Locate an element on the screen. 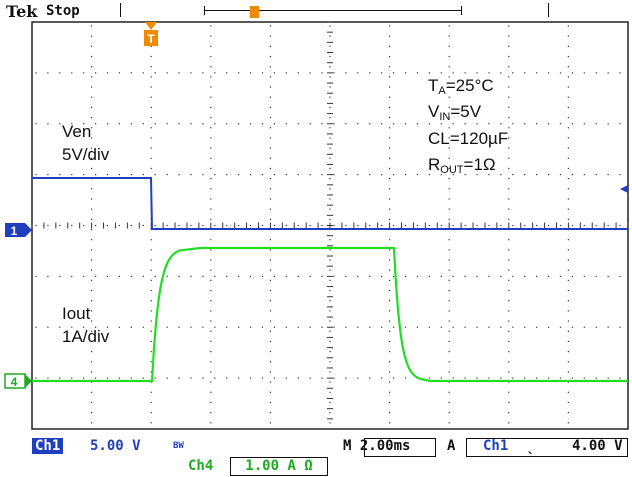 The image size is (632, 477). ch1-readout-label: Ch1 is located at coordinates (48, 446).